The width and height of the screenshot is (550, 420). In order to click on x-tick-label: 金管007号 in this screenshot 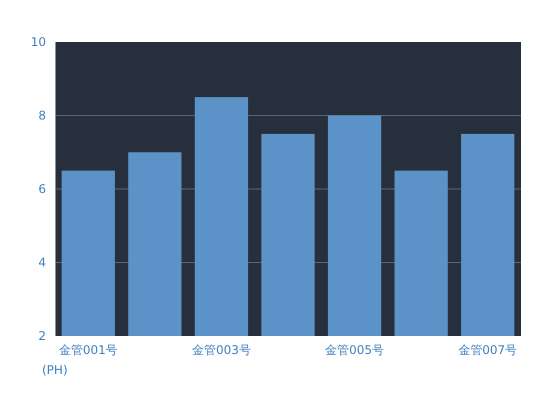, I will do `click(488, 350)`.